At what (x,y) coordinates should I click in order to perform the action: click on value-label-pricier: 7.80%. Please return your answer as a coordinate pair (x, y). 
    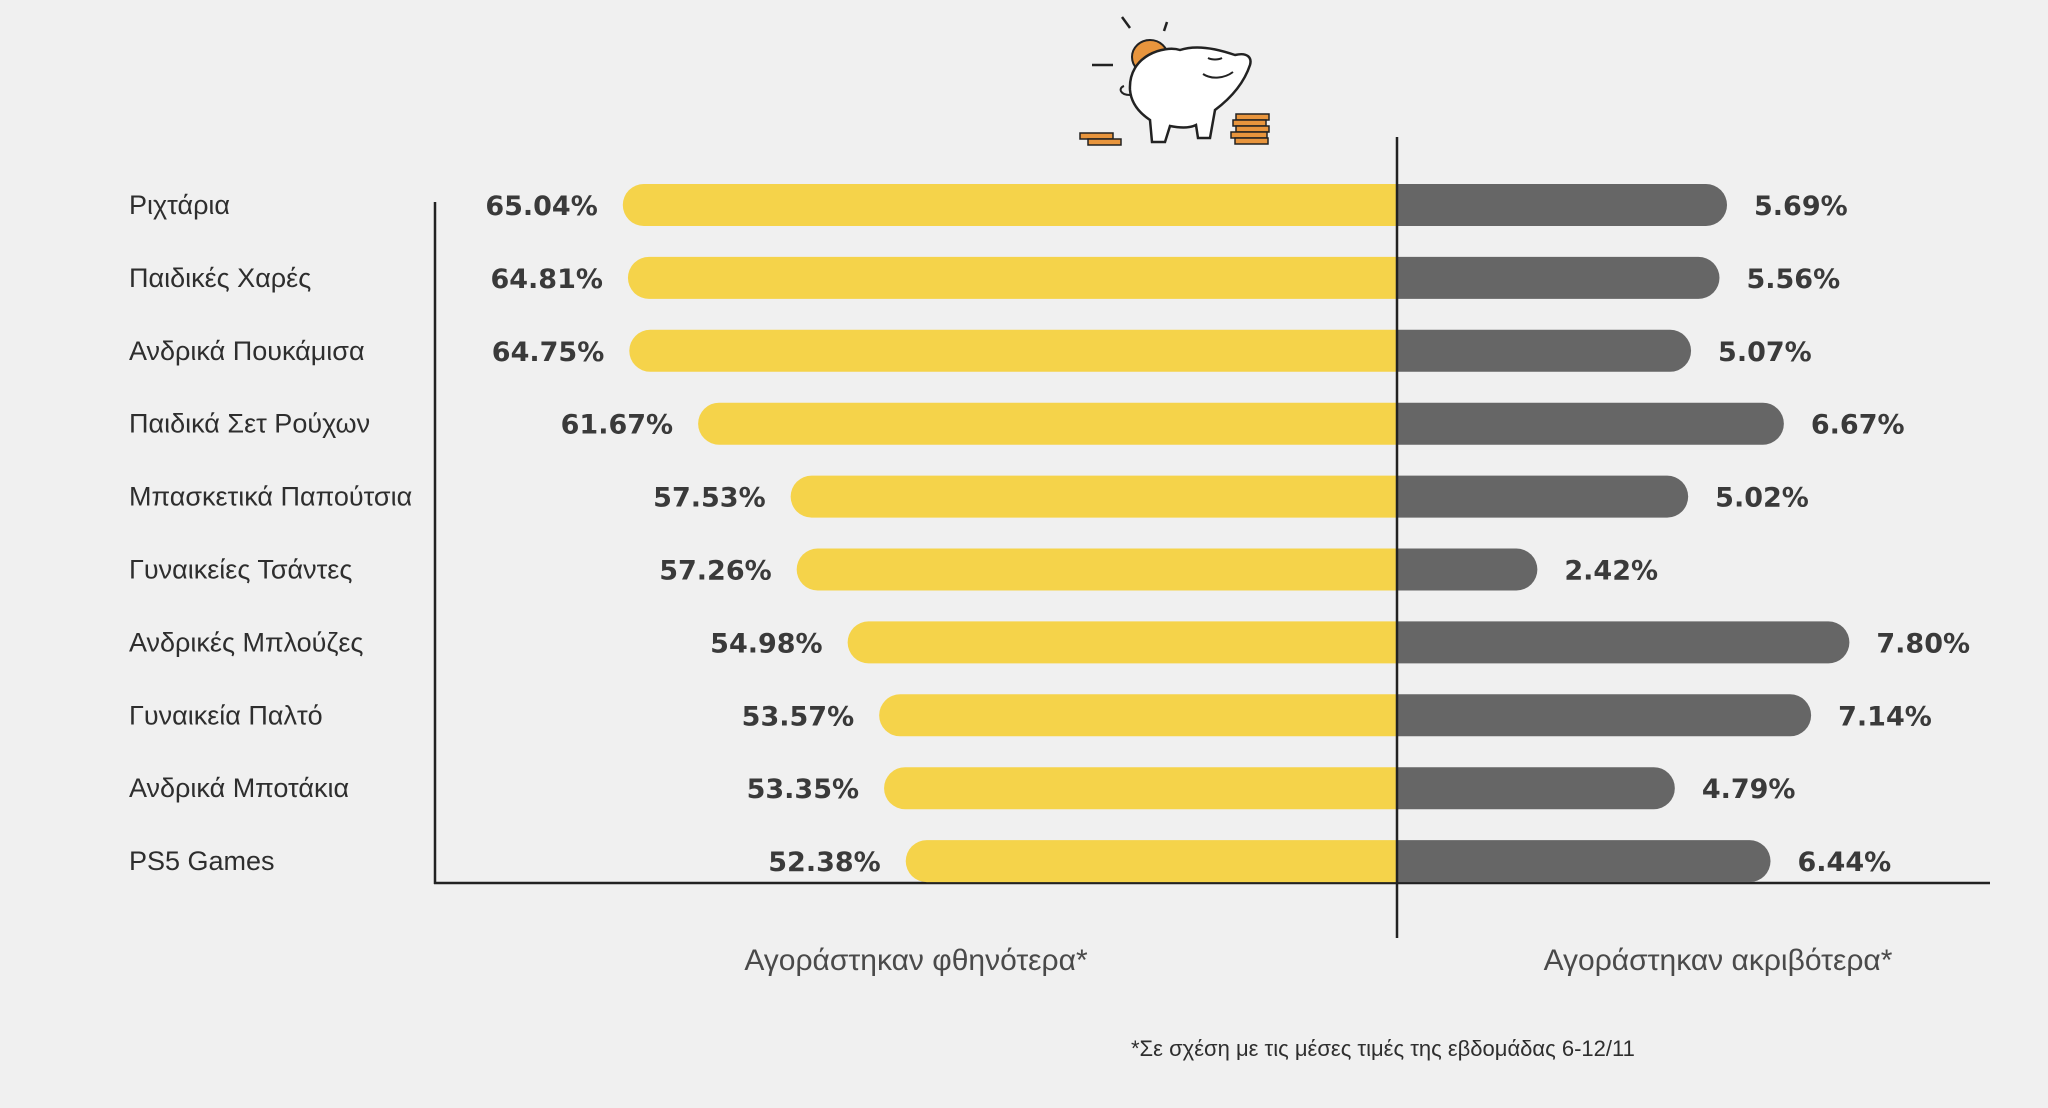
    Looking at the image, I should click on (1923, 643).